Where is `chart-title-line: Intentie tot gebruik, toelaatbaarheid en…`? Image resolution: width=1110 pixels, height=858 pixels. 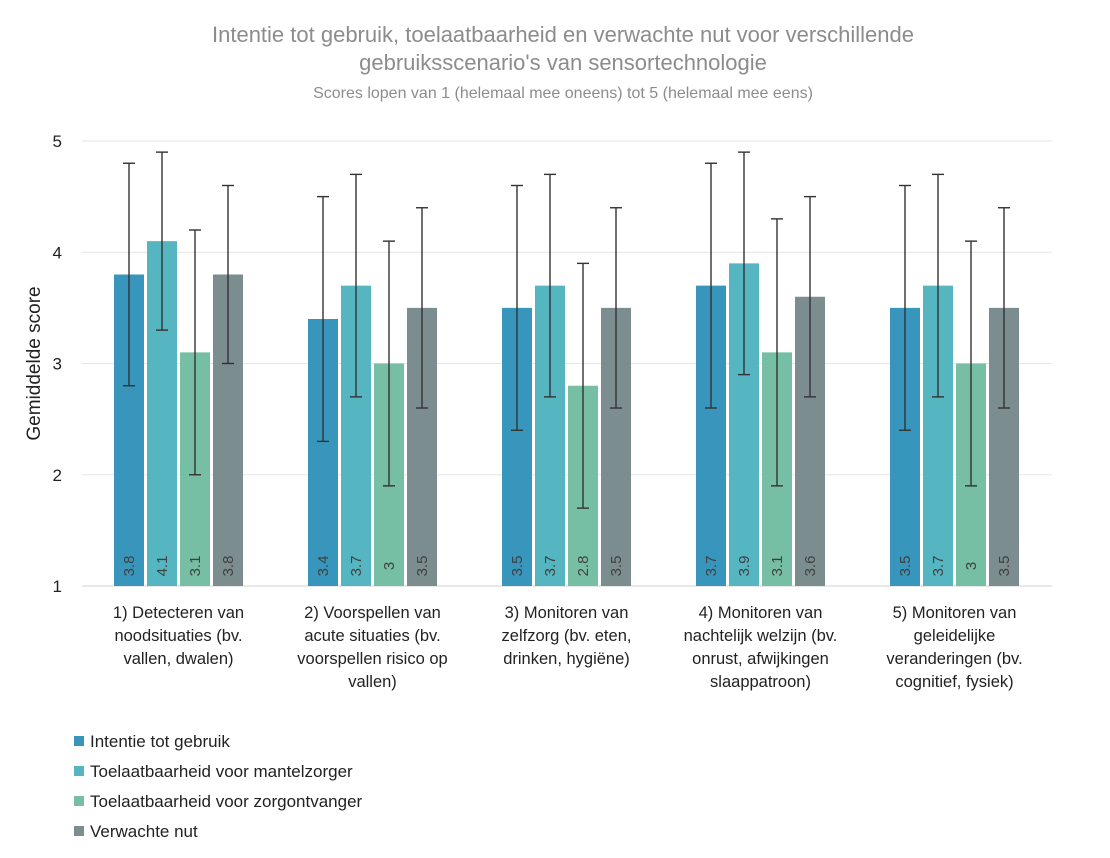 chart-title-line: Intentie tot gebruik, toelaatbaarheid en… is located at coordinates (563, 34).